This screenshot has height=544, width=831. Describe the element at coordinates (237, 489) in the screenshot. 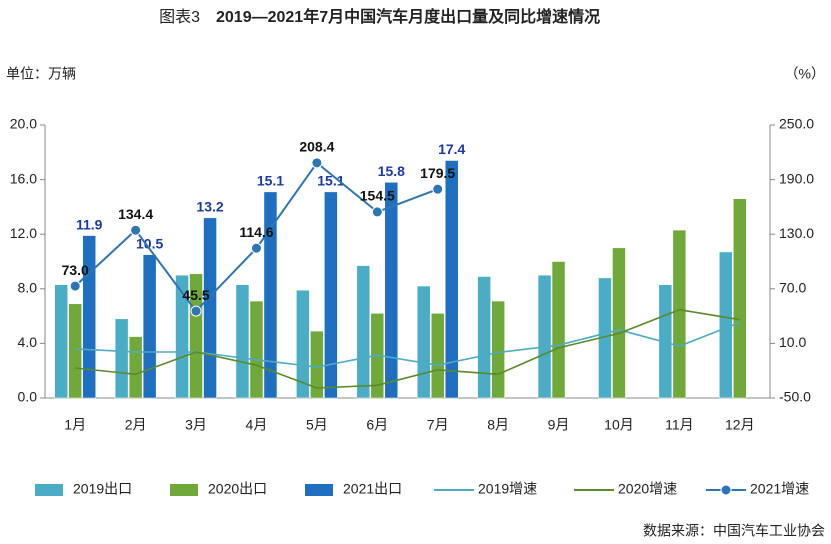

I see `legend-label: 2020出口` at that location.